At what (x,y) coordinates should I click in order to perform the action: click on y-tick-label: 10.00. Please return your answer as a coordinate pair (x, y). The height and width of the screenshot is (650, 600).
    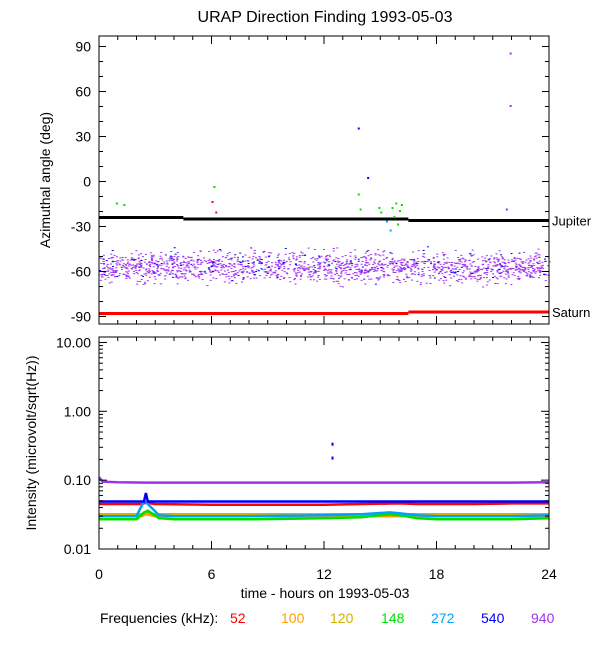
    Looking at the image, I should click on (73, 342).